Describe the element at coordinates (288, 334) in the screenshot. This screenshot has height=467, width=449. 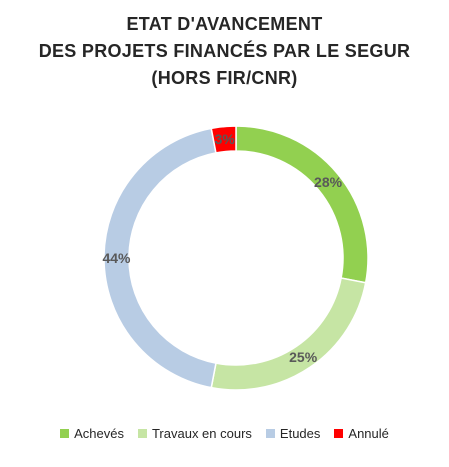
I see `donut-slice-travaux-en-cours` at that location.